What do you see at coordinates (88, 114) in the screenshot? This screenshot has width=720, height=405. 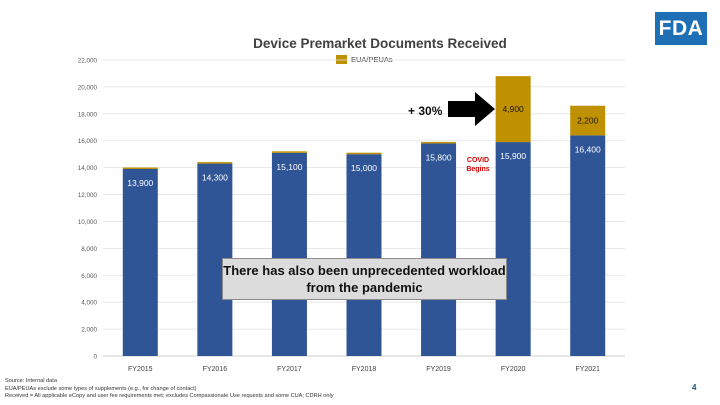 I see `y-tick-label: 18,000` at bounding box center [88, 114].